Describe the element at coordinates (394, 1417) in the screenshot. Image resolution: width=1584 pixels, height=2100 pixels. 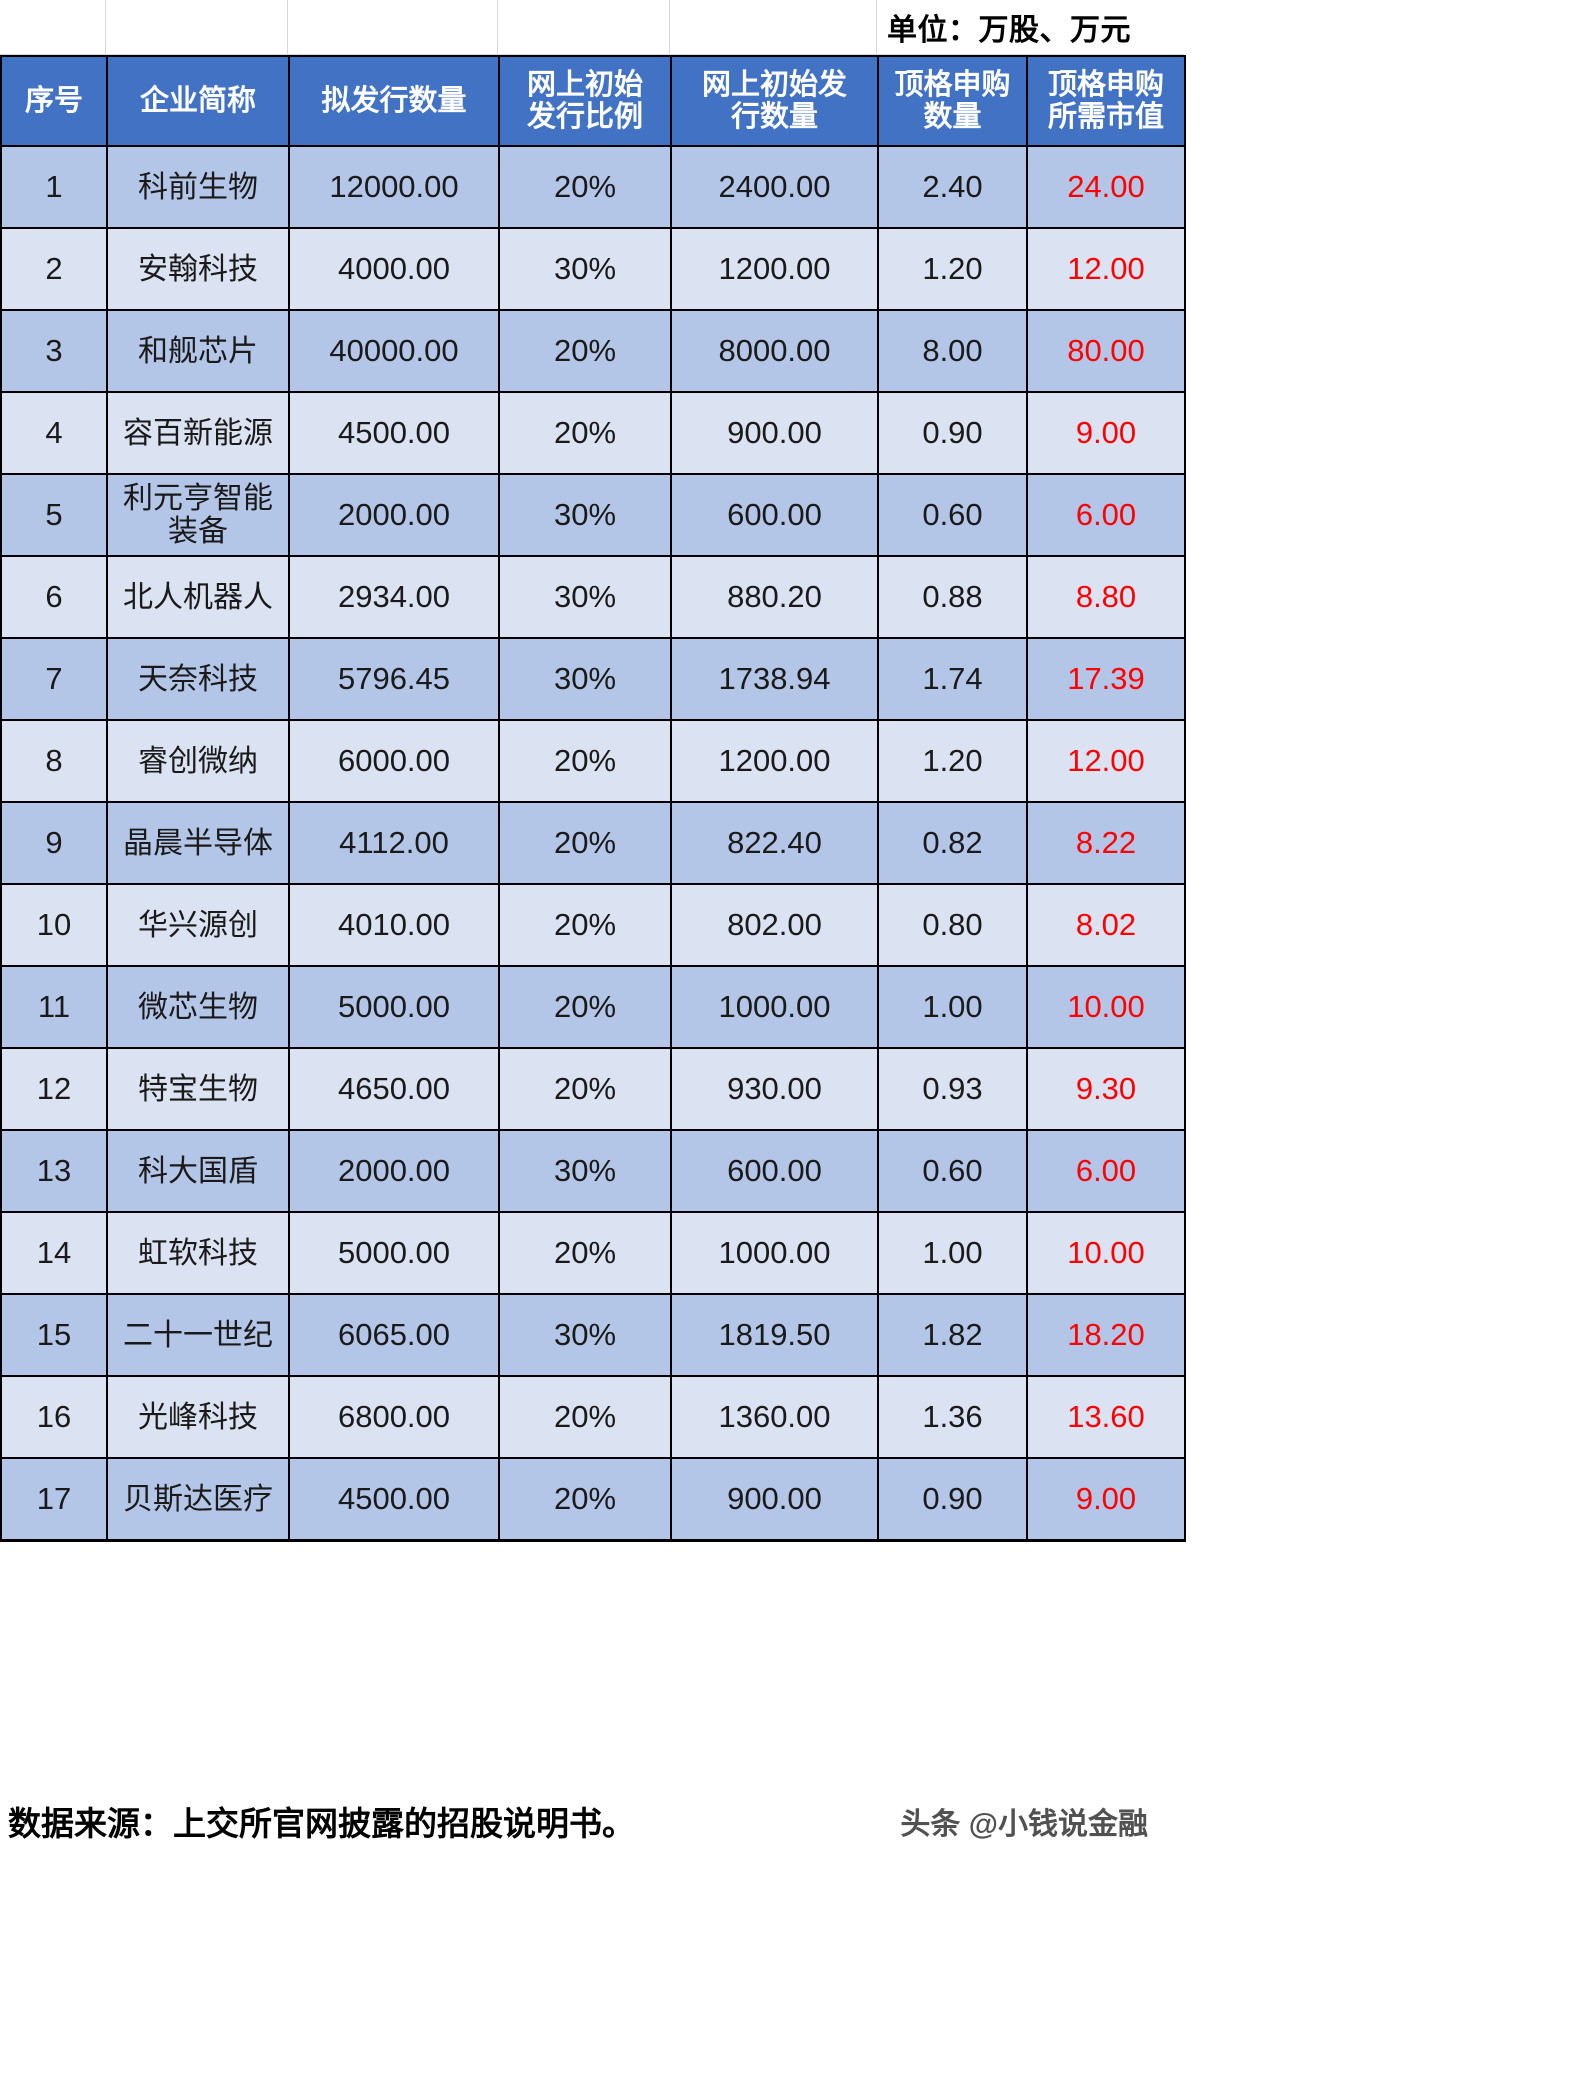
I see `cell-issue: 6800.00` at that location.